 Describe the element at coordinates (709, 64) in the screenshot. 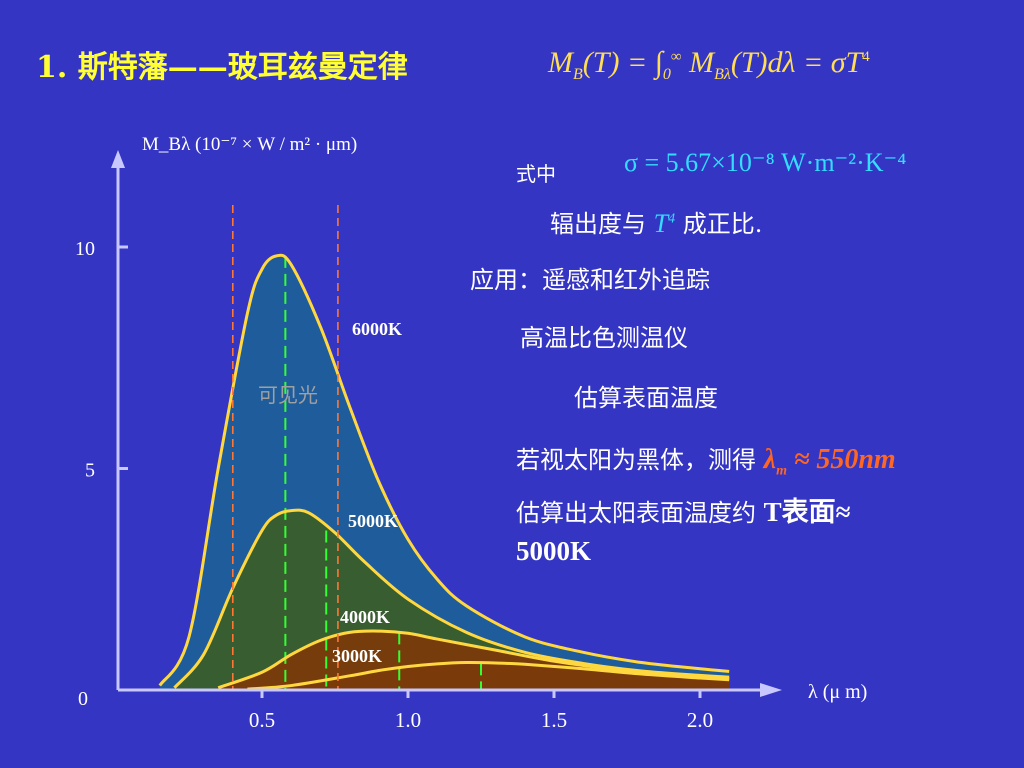

I see `stefan-boltzmann-formula: MB(T) = ∫0∞ MBλ(T)dλ = σT4` at that location.